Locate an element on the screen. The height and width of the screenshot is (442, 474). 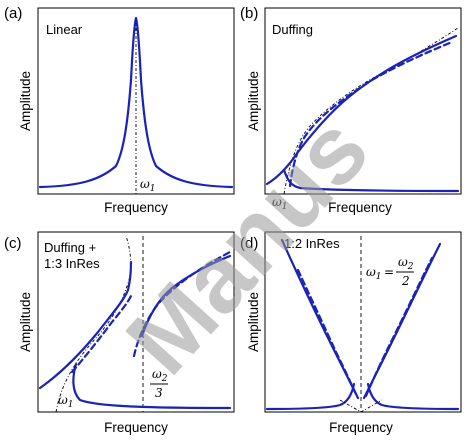
panel-b-backbone is located at coordinates (371, 111).